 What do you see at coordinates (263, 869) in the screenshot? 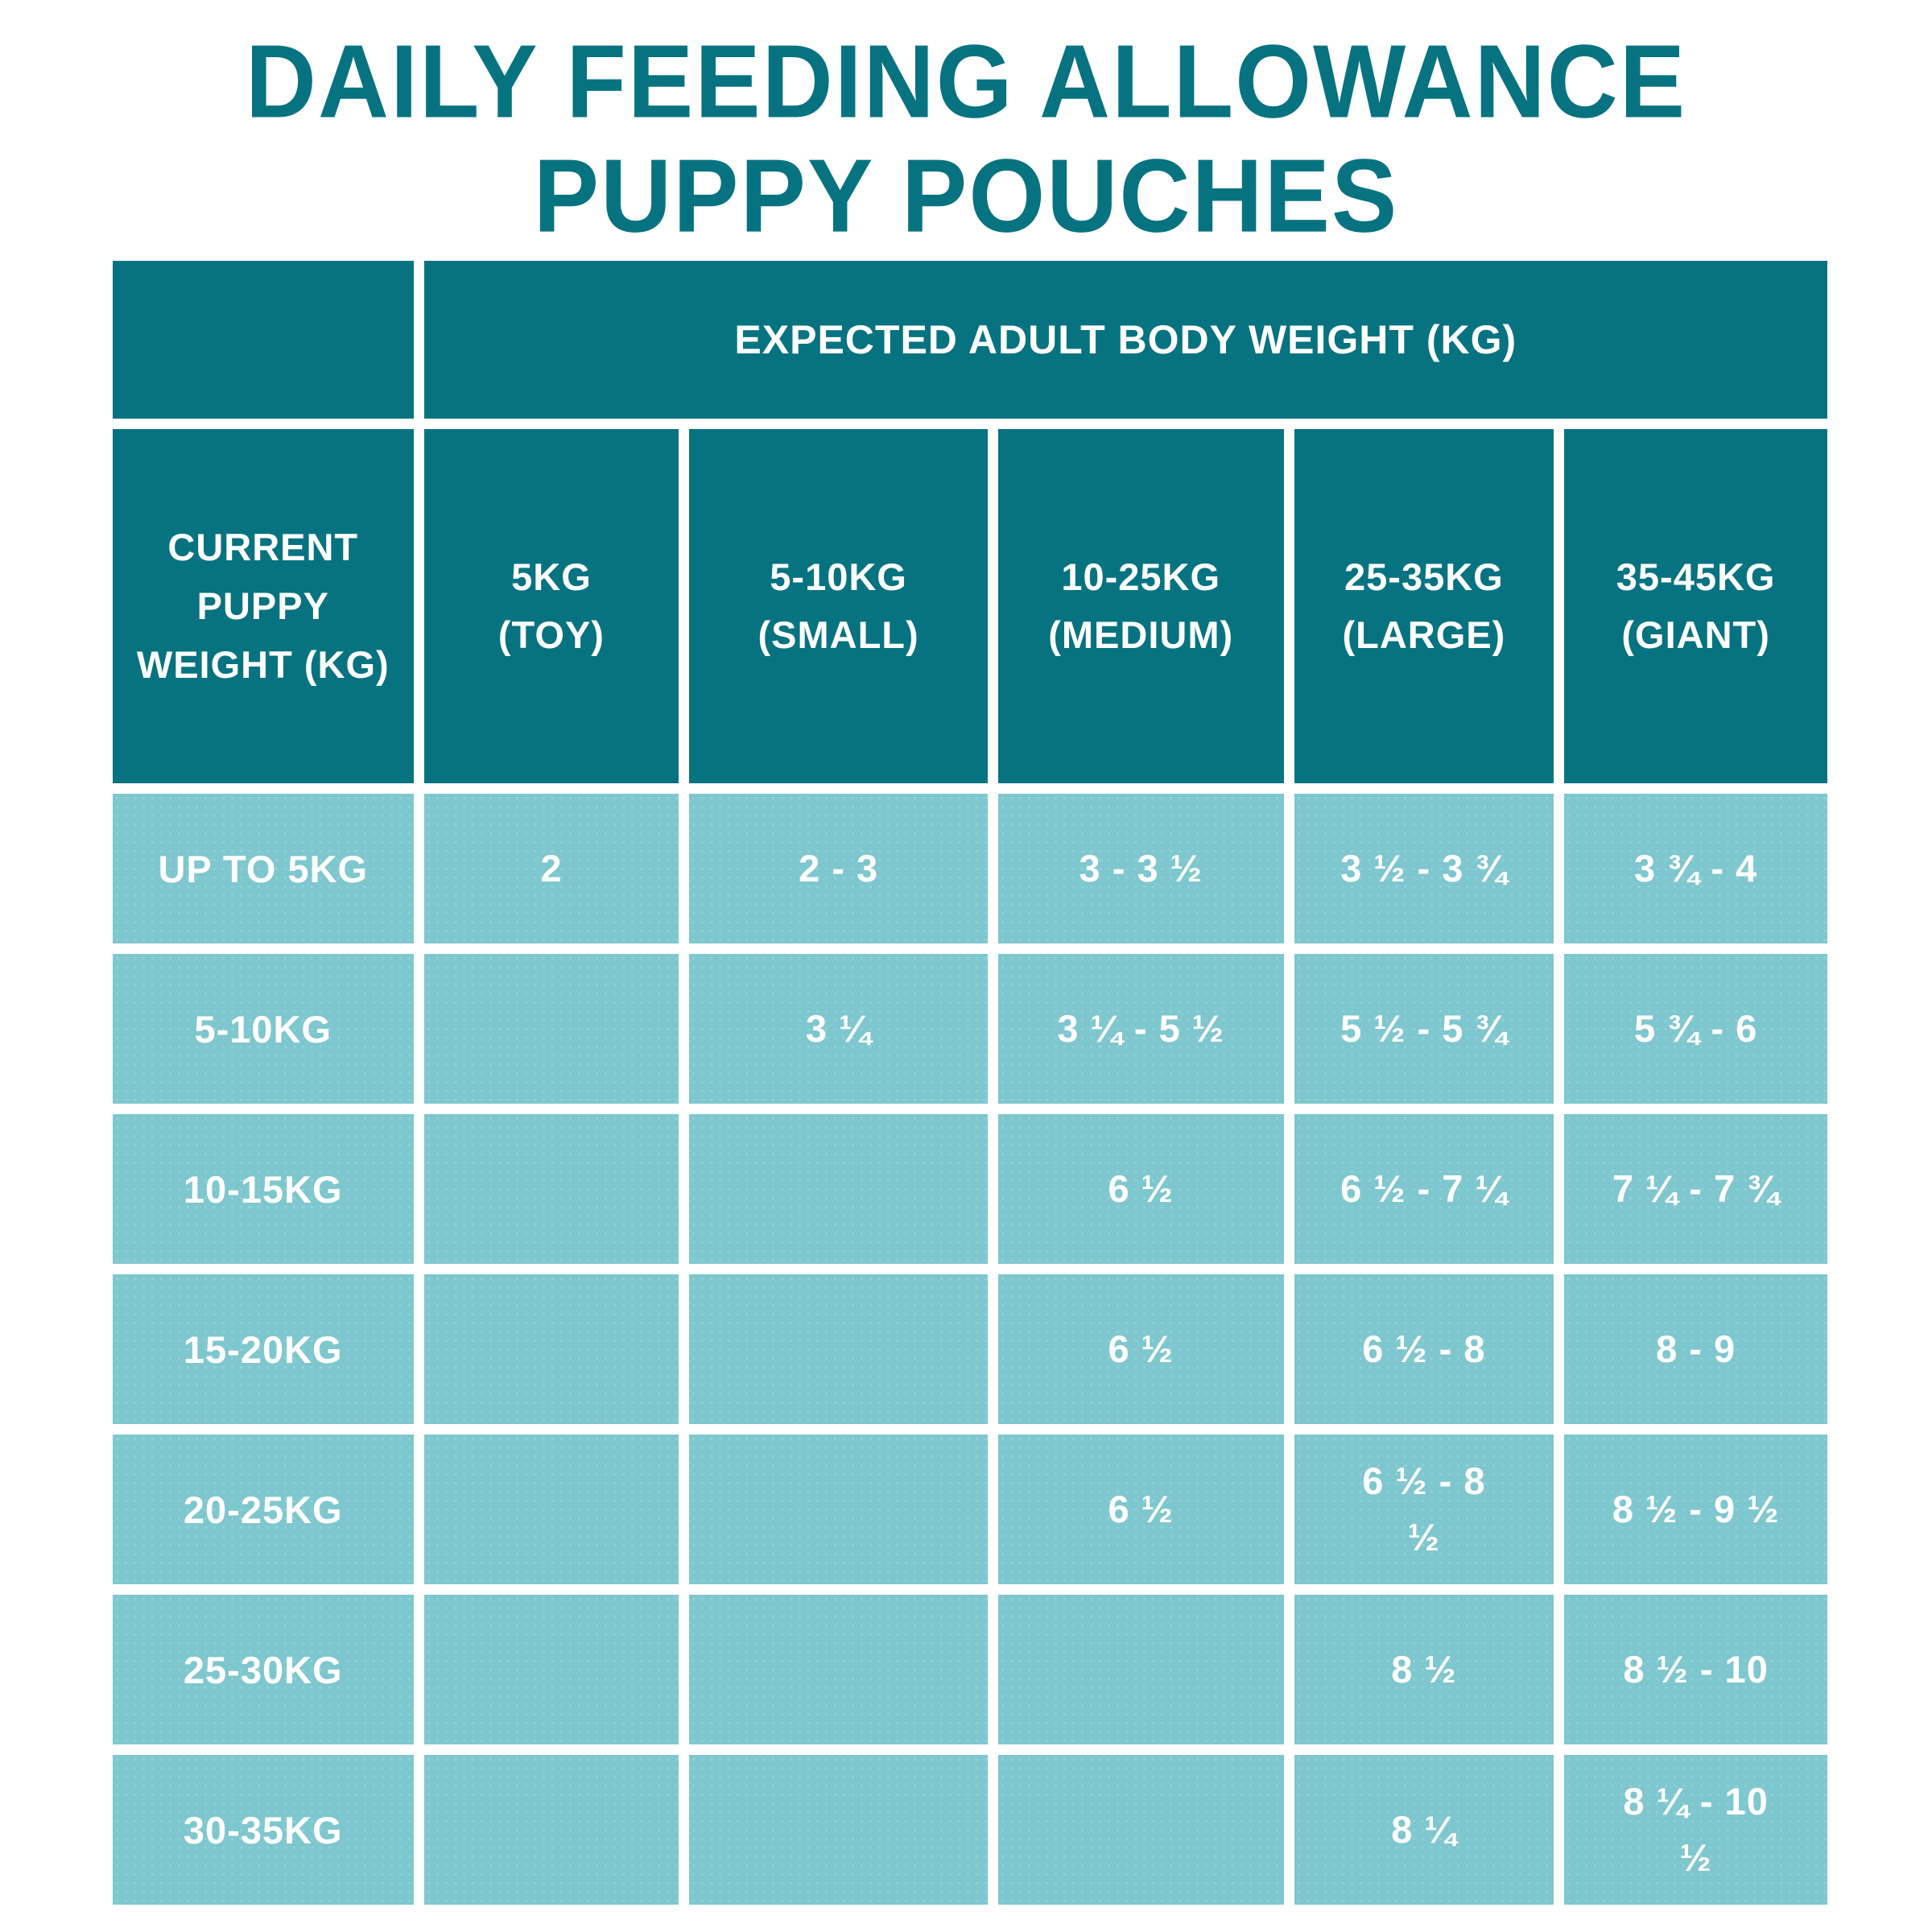
I see `row-label-cell: UP TO 5KG` at bounding box center [263, 869].